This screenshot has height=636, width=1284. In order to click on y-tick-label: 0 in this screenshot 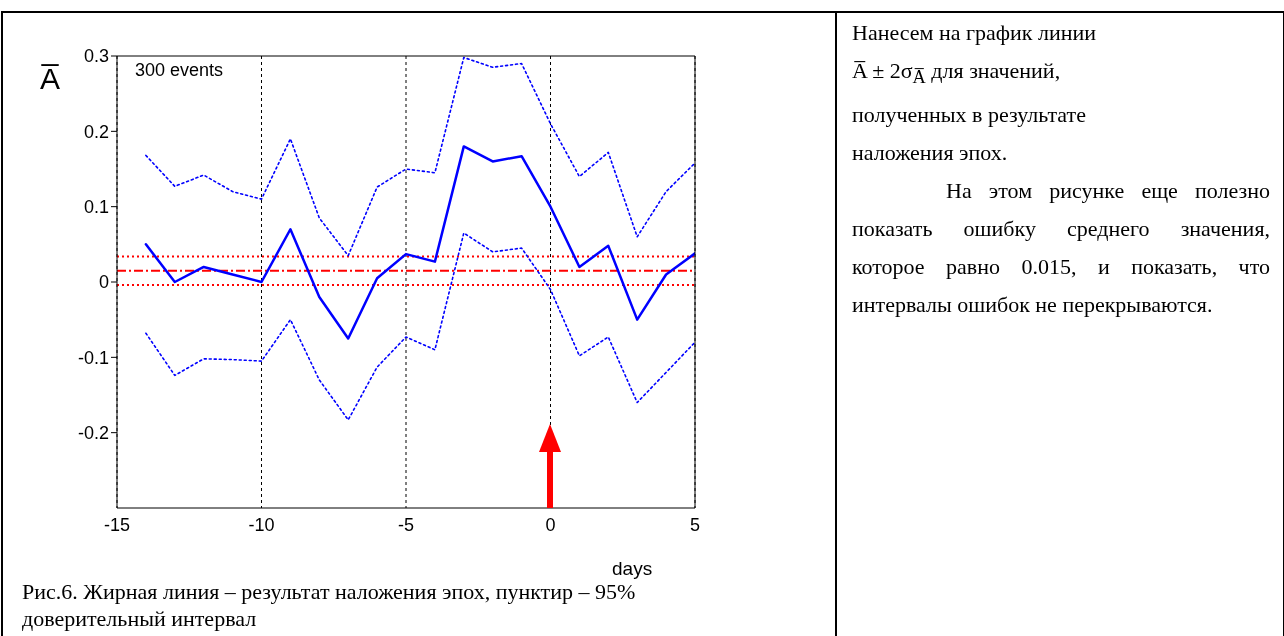, I will do `click(103, 282)`.